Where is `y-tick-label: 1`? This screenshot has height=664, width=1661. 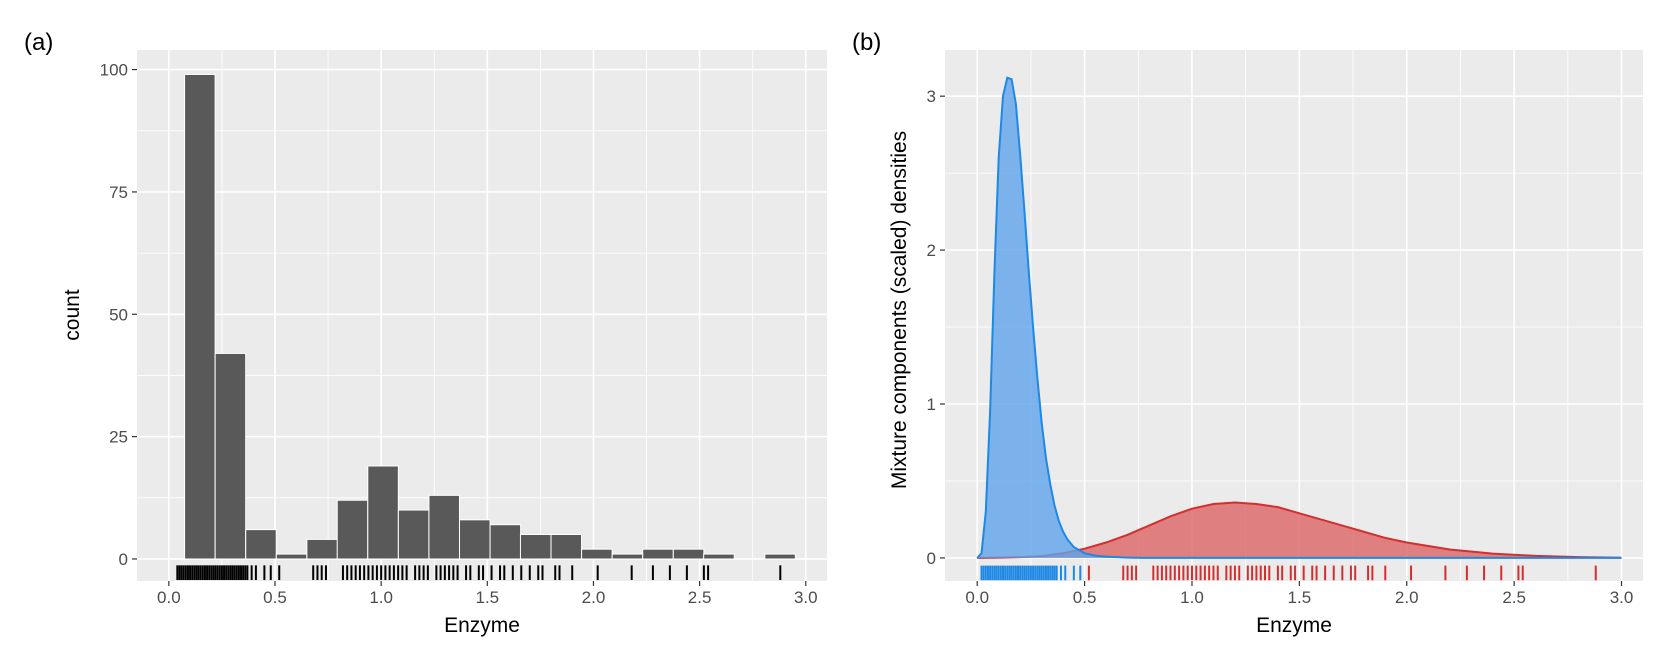 y-tick-label: 1 is located at coordinates (931, 404).